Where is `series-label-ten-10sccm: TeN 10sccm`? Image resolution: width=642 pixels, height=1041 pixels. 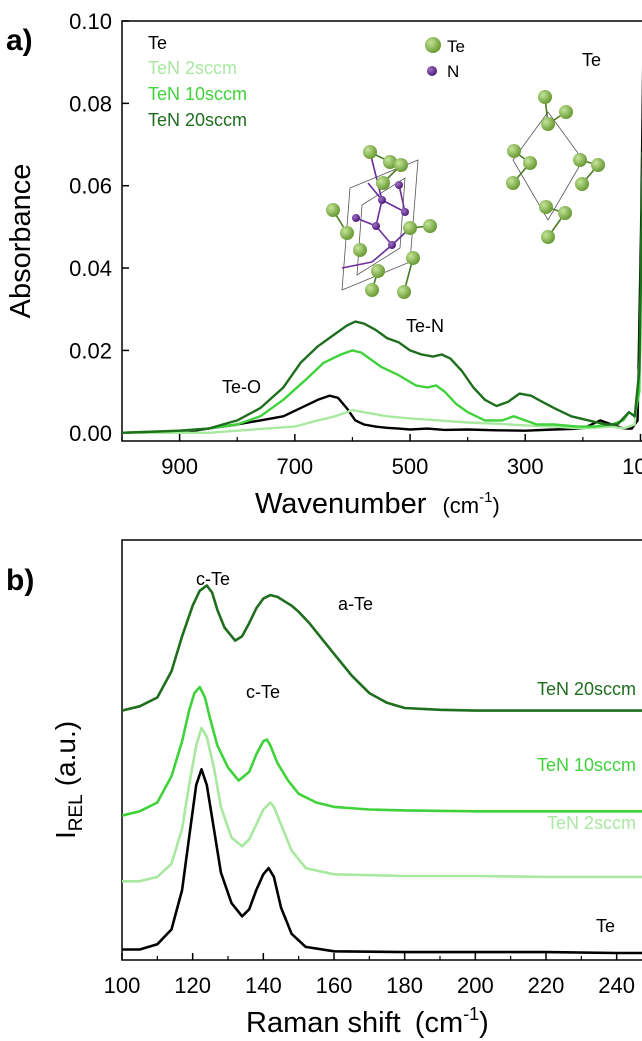
series-label-ten-10sccm: TeN 10sccm is located at coordinates (586, 765).